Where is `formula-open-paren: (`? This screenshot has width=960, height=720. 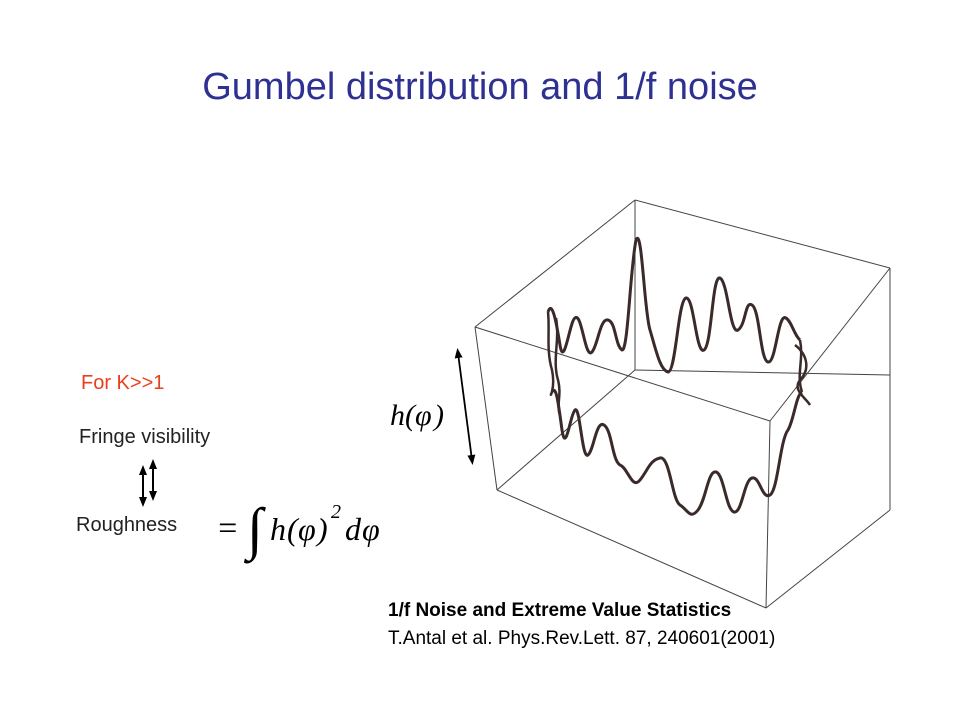
formula-open-paren: ( is located at coordinates (293, 529).